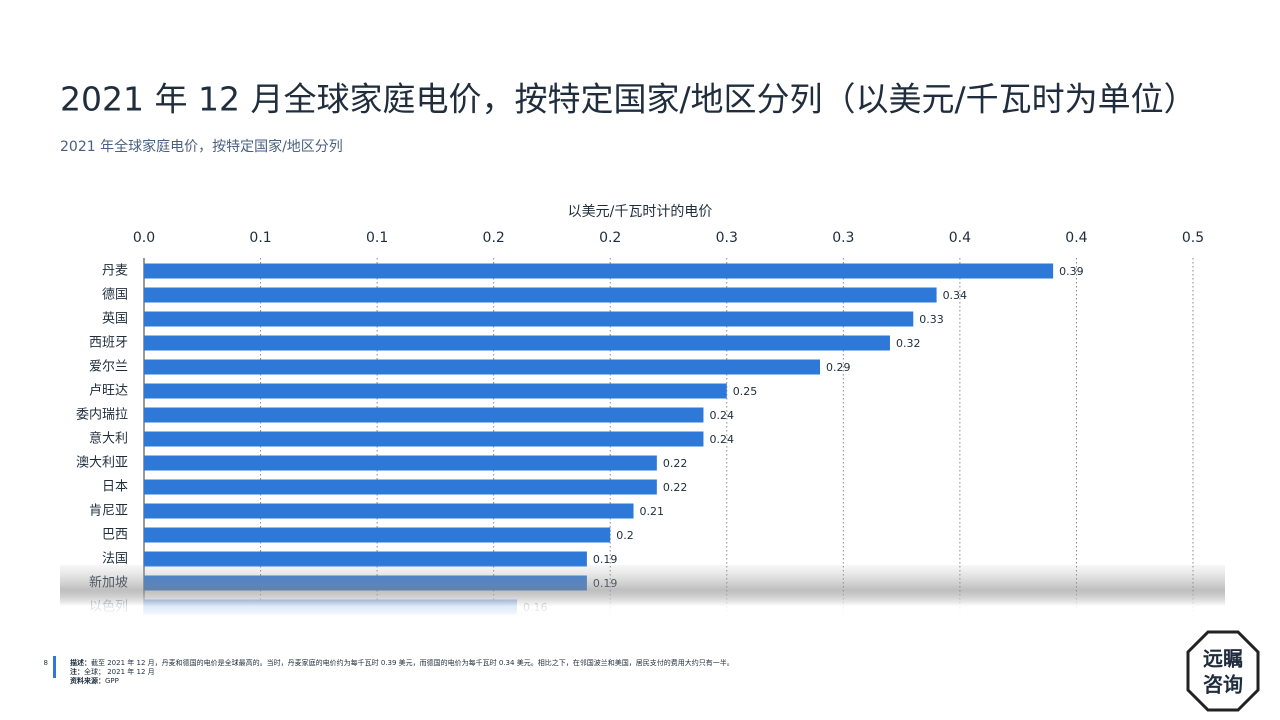 This screenshot has width=1280, height=720. Describe the element at coordinates (108, 343) in the screenshot. I see `y-tick-label: 西班牙` at that location.